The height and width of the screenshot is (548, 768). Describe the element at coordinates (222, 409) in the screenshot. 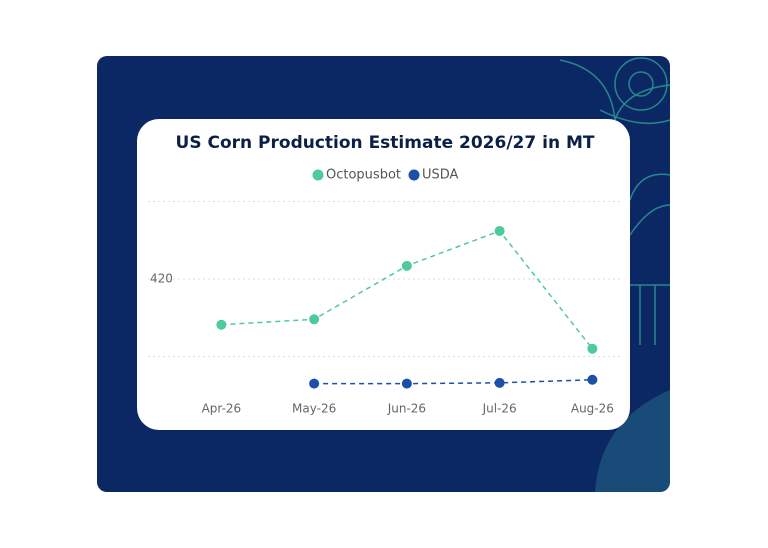

I see `x-tick-label: Apr-26` at that location.